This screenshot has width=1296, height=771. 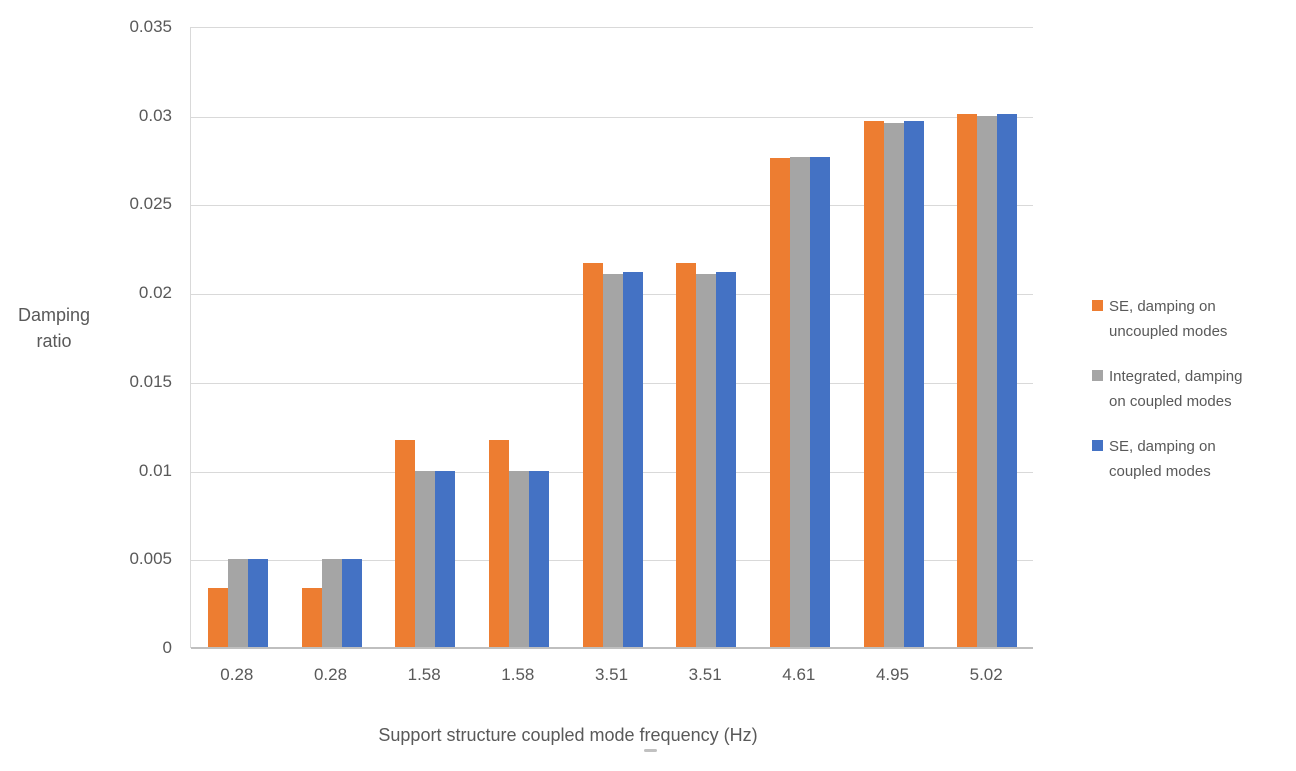 I want to click on y-tick-label: 0.035, so click(x=150, y=26).